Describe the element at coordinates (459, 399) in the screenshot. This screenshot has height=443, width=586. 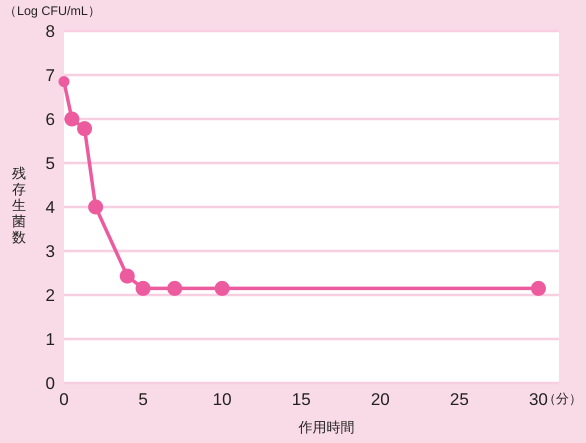
I see `x-tick-label: 25` at that location.